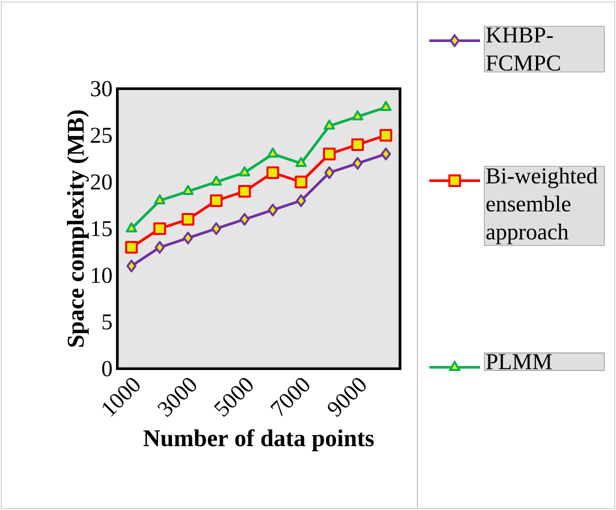 The image size is (616, 510). What do you see at coordinates (542, 206) in the screenshot?
I see `legend-label: Bi-weighted ensemble approach` at bounding box center [542, 206].